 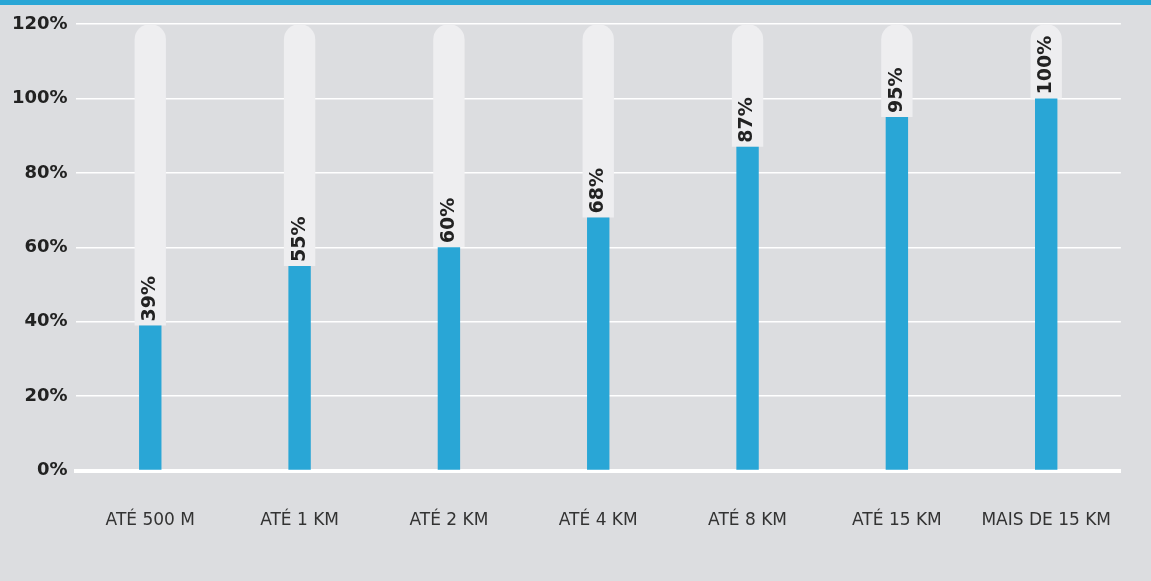 What do you see at coordinates (148, 298) in the screenshot?
I see `data-label: 39%` at bounding box center [148, 298].